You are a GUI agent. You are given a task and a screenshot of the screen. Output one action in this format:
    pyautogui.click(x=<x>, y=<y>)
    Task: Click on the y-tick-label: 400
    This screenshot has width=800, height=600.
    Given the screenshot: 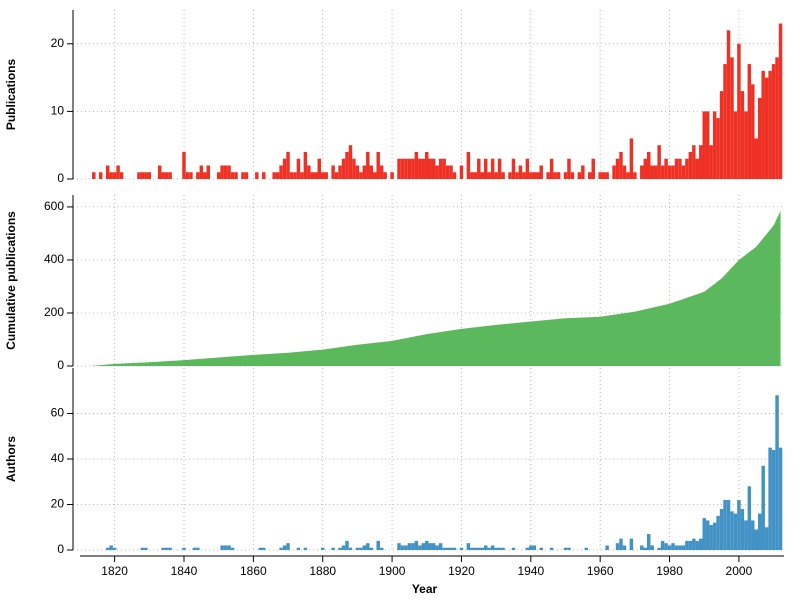 What is the action you would take?
    pyautogui.click(x=54, y=259)
    